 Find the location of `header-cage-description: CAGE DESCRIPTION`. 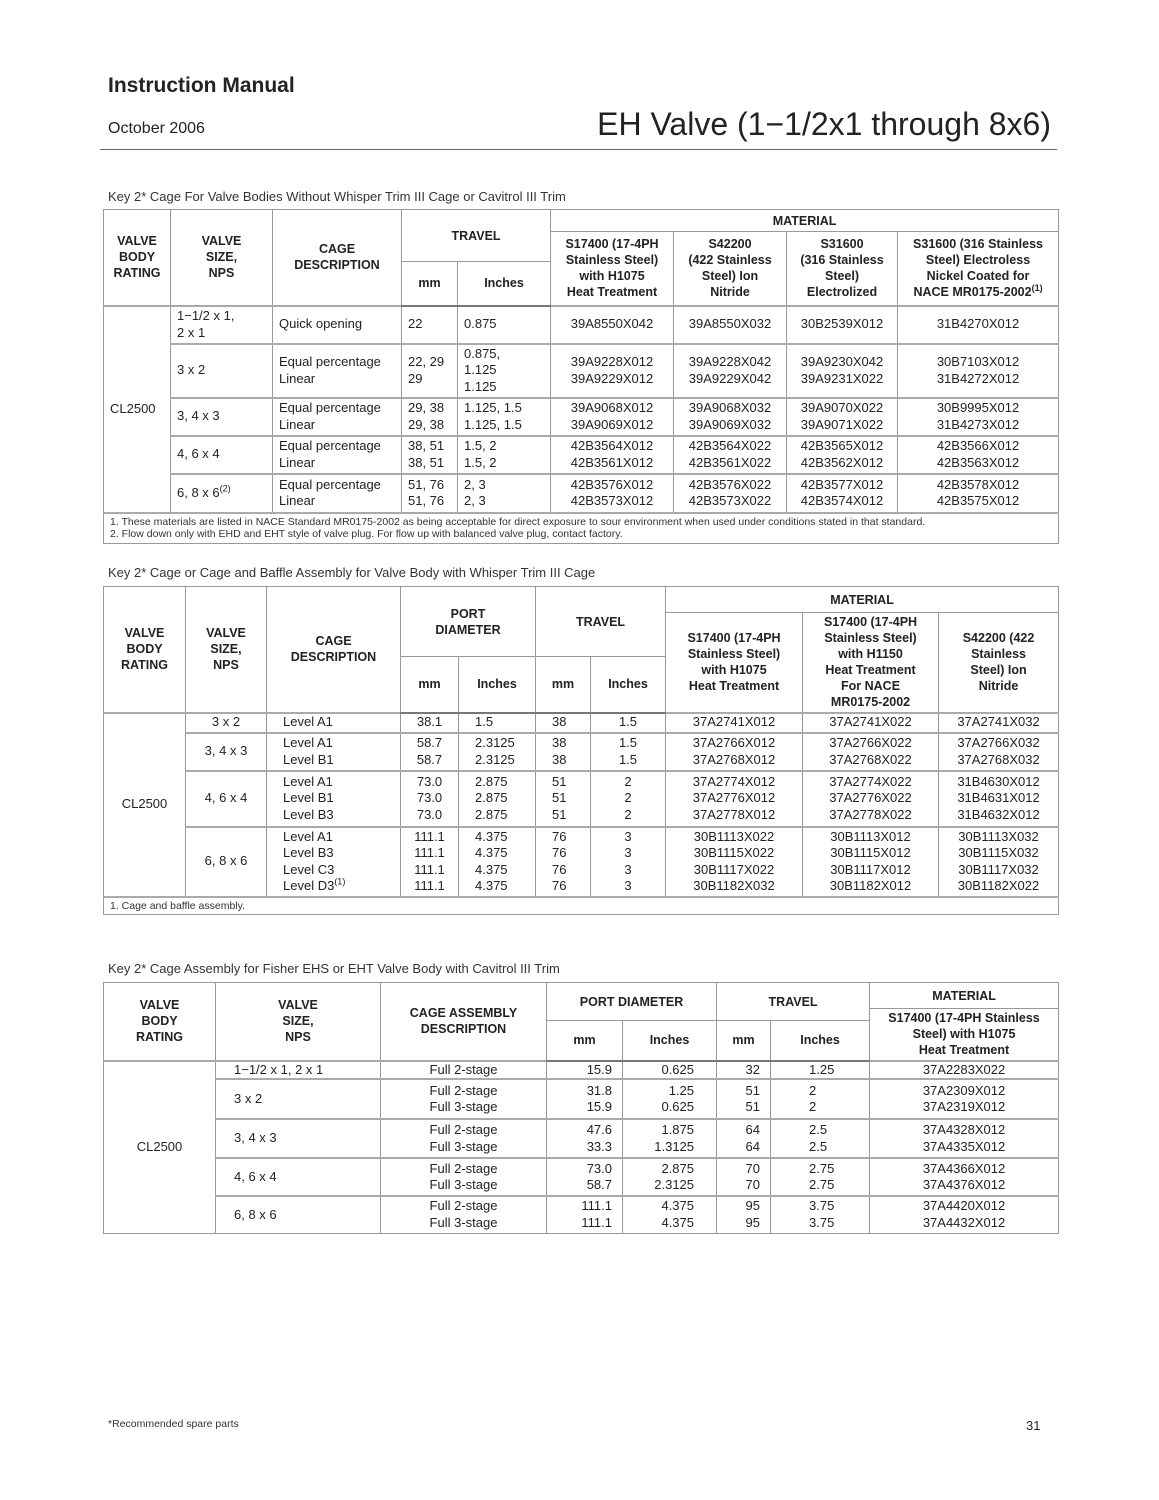

header-cage-description: CAGE DESCRIPTION is located at coordinates (337, 257).